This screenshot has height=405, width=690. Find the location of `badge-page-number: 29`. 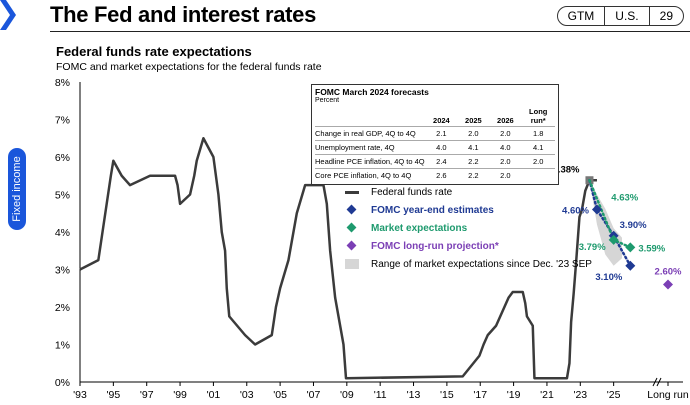

badge-page-number: 29 is located at coordinates (665, 16).